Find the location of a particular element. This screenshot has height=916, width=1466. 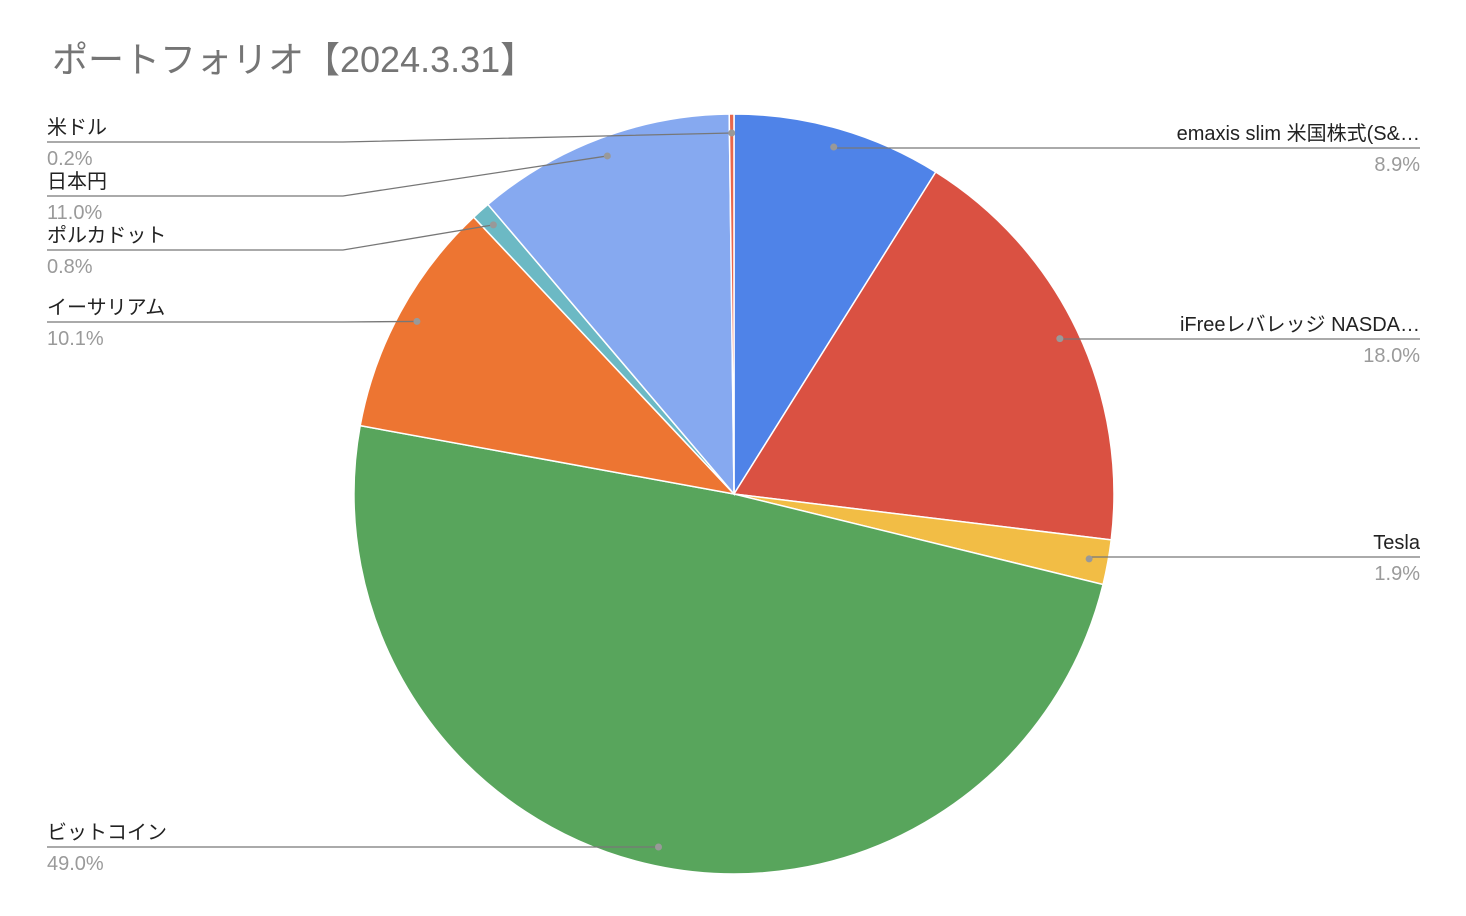

slice-value-label: 0.2% is located at coordinates (70, 159).